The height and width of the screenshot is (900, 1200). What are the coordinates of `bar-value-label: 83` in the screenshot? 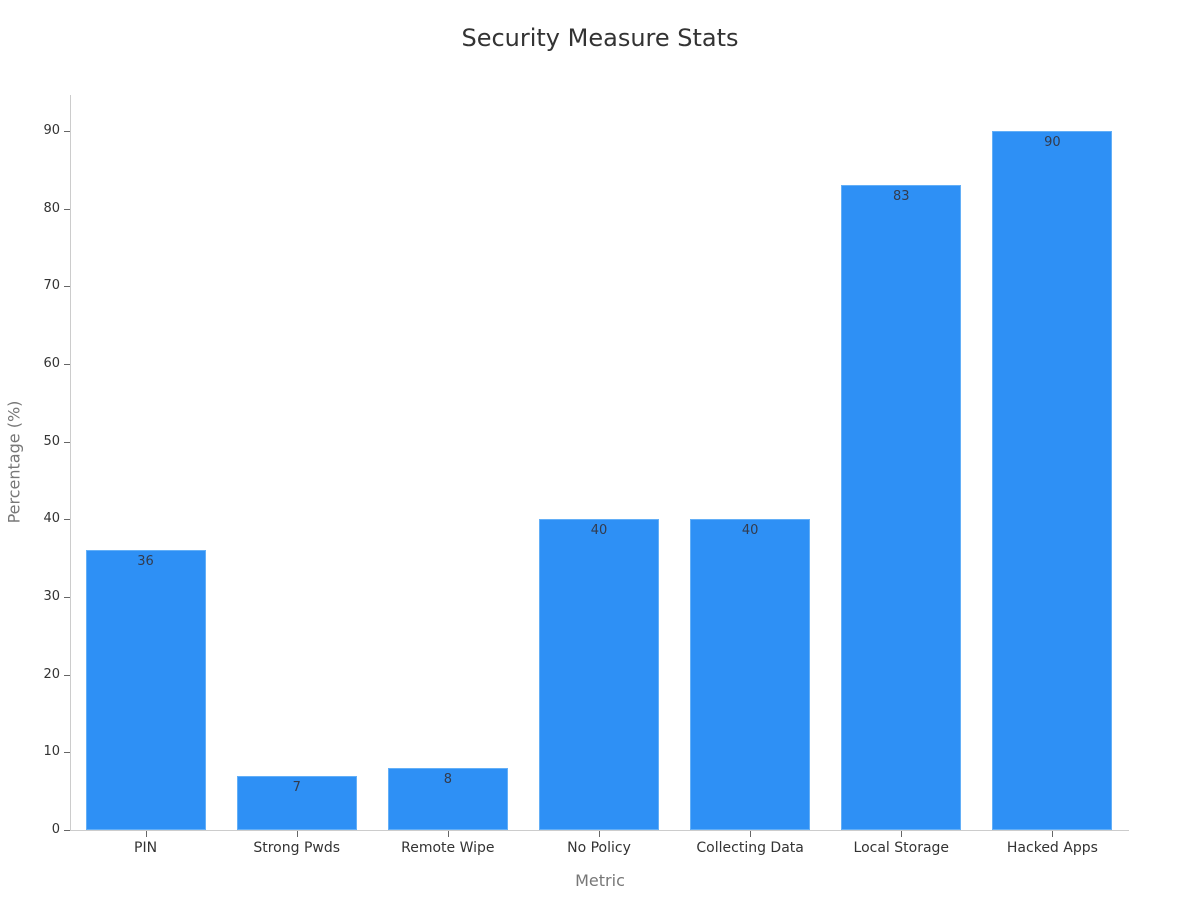 It's located at (901, 197).